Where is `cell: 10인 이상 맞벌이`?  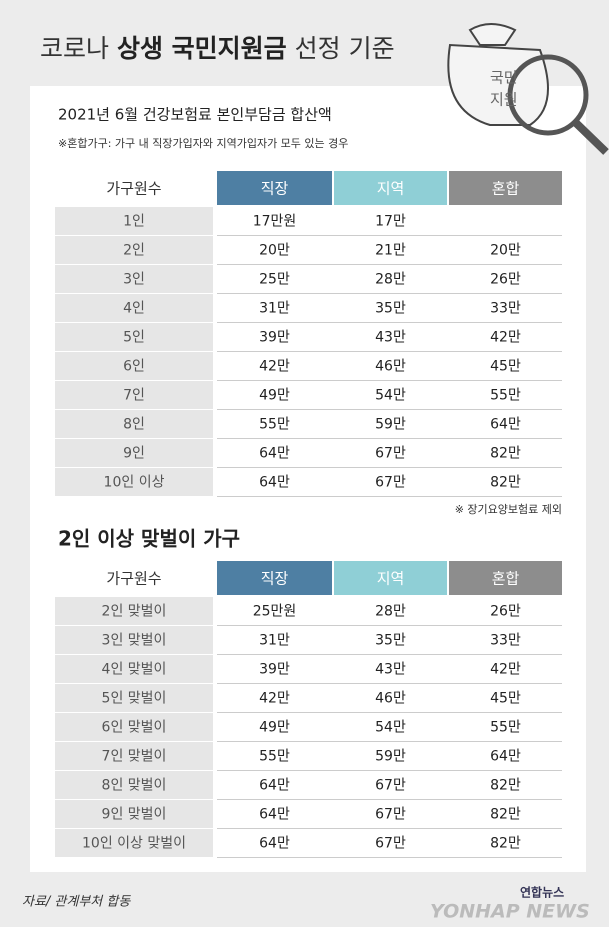
cell: 10인 이상 맞벌이 is located at coordinates (134, 844).